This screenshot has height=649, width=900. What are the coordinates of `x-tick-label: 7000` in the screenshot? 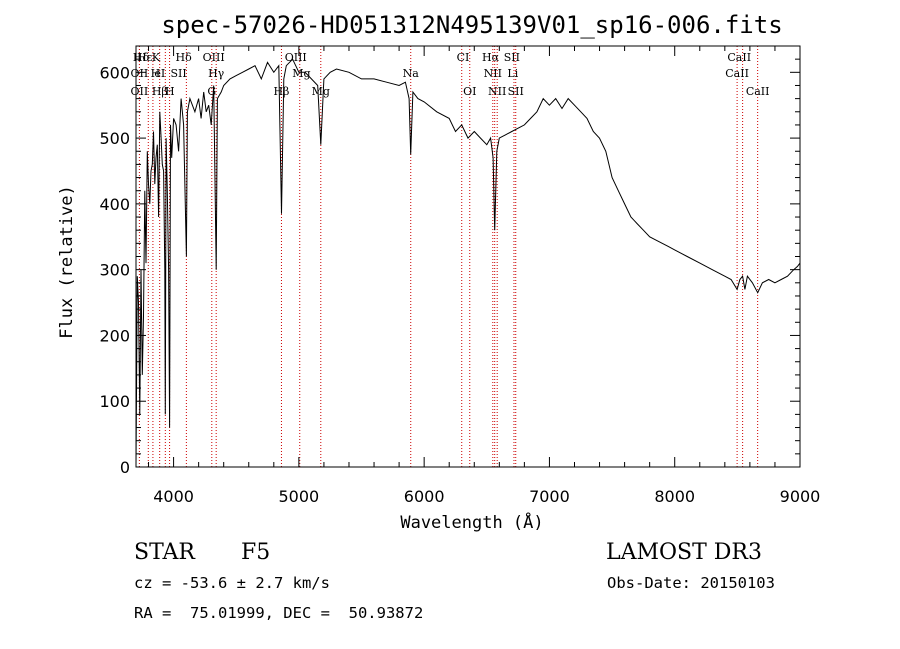 It's located at (549, 496).